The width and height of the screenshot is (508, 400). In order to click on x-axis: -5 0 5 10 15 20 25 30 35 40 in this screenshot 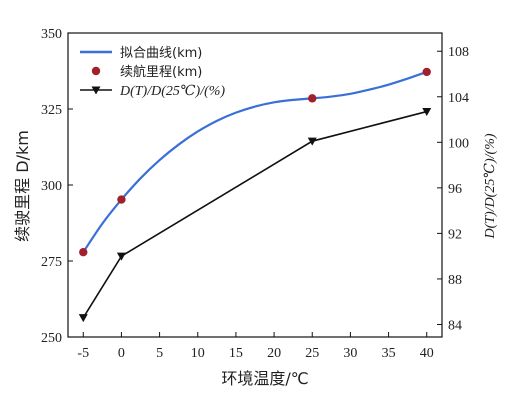, I will do `click(255, 346)`.